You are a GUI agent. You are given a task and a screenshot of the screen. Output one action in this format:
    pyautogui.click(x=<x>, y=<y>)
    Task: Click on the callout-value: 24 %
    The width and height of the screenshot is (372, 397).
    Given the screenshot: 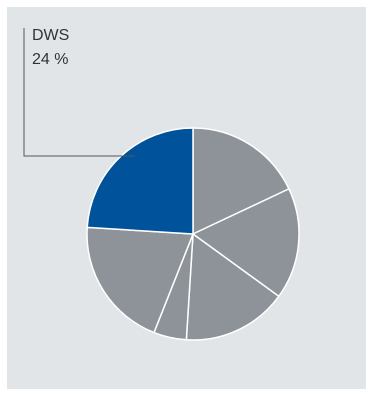 What is the action you would take?
    pyautogui.click(x=50, y=59)
    